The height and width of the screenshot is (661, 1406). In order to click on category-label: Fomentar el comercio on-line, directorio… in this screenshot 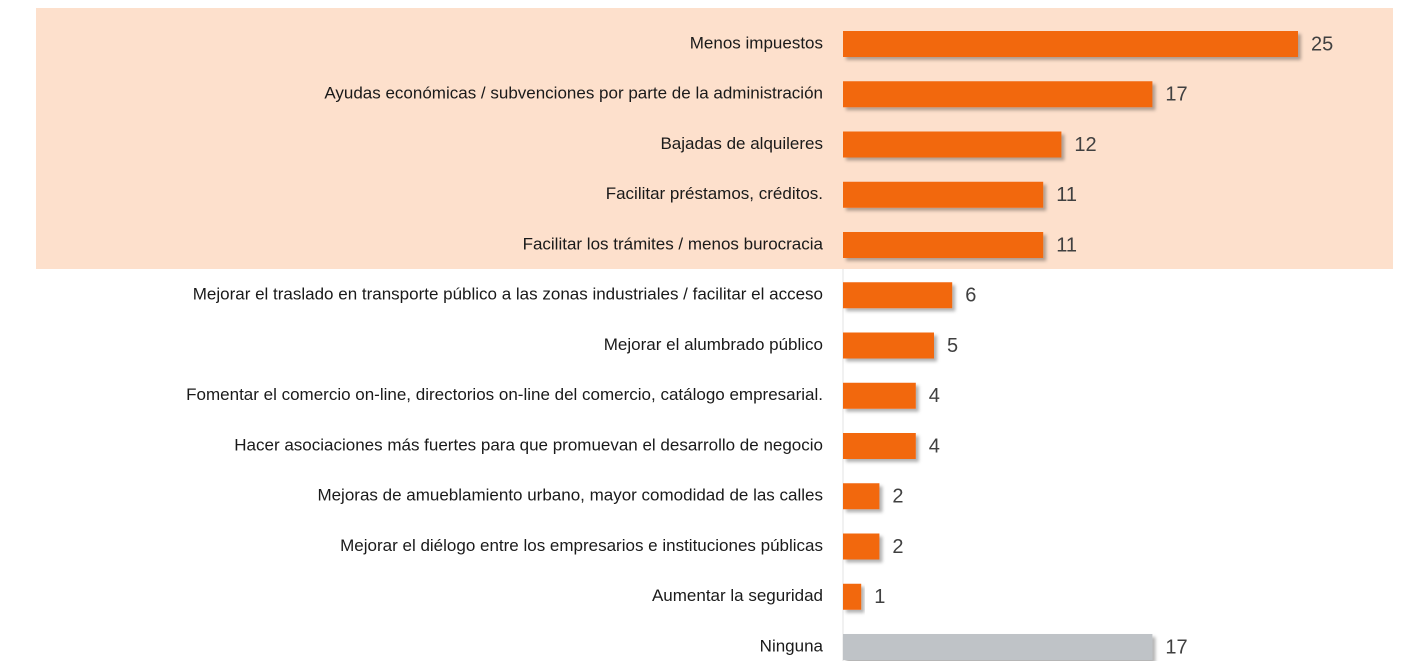, I will do `click(504, 394)`.